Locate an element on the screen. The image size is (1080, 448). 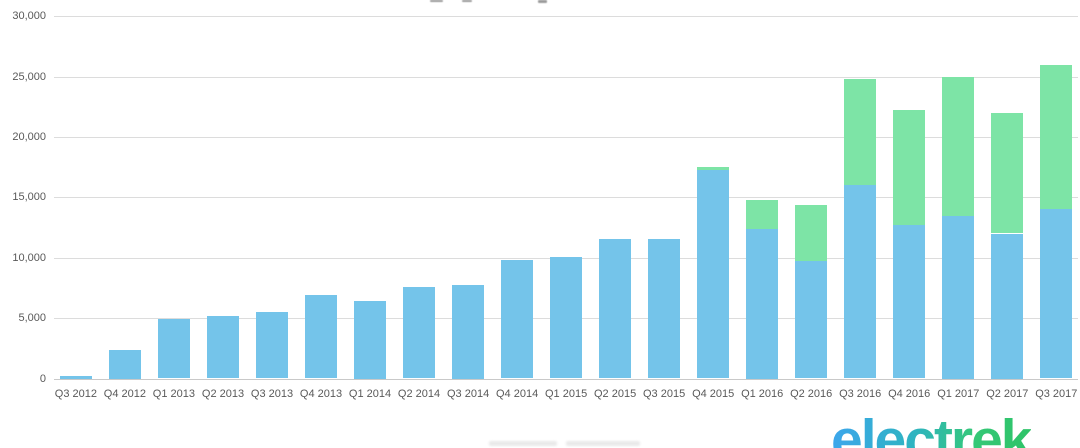
y-axis-tick-label: 0 is located at coordinates (42, 378).